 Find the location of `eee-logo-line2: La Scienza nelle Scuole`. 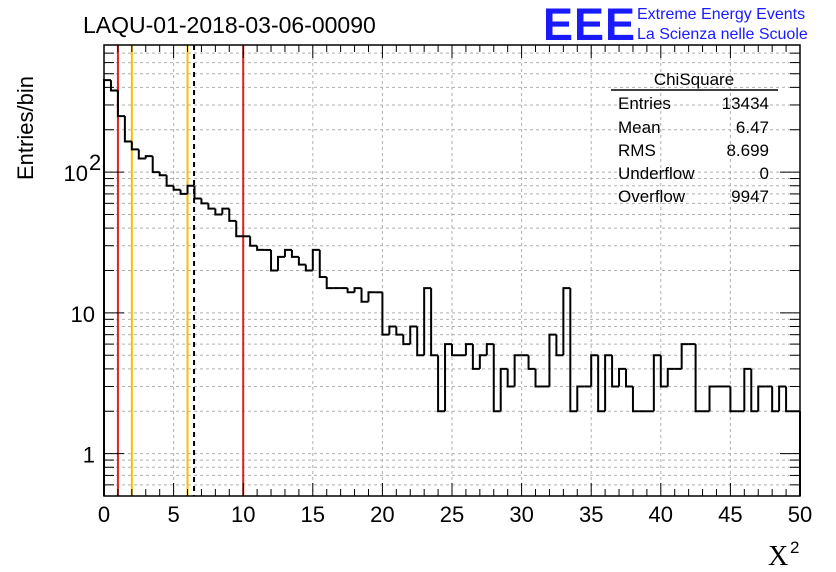

eee-logo-line2: La Scienza nelle Scuole is located at coordinates (722, 34).